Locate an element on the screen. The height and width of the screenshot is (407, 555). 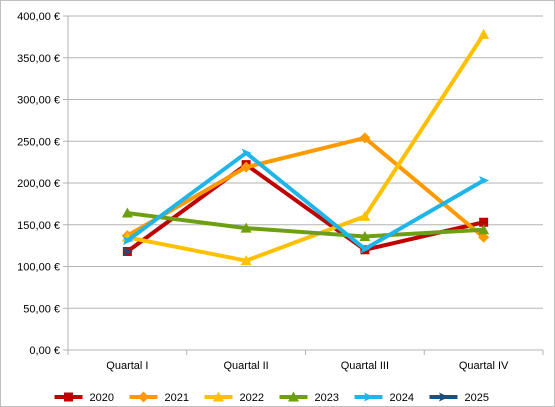
x-tick-label: Quartal III is located at coordinates (365, 366).